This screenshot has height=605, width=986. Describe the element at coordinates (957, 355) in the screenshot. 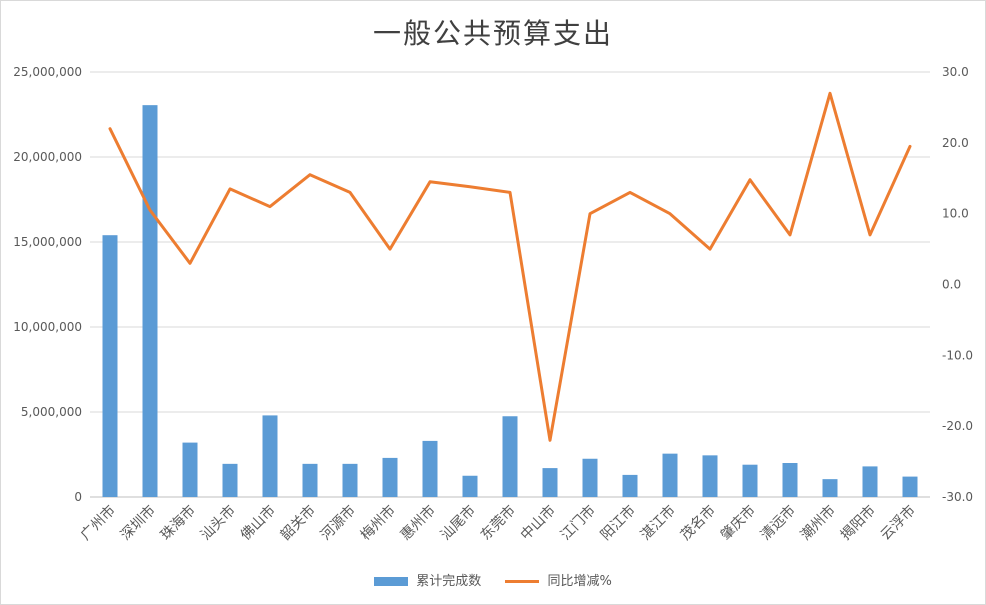

I see `y-right-tick-label: -10.0` at that location.